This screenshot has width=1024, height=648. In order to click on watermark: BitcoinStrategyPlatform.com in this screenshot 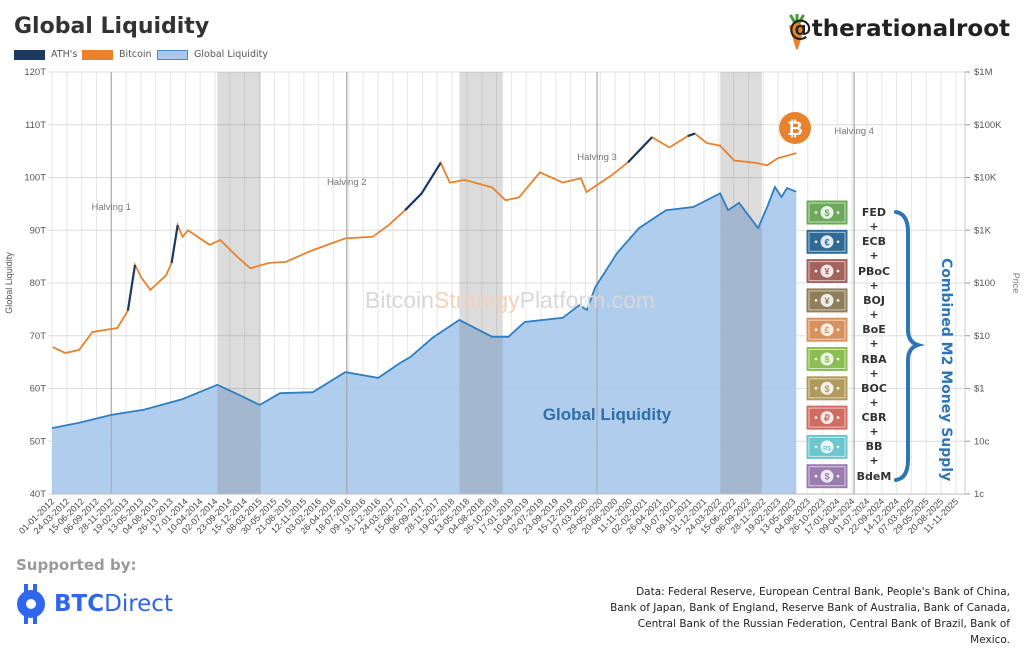, I will do `click(510, 300)`.